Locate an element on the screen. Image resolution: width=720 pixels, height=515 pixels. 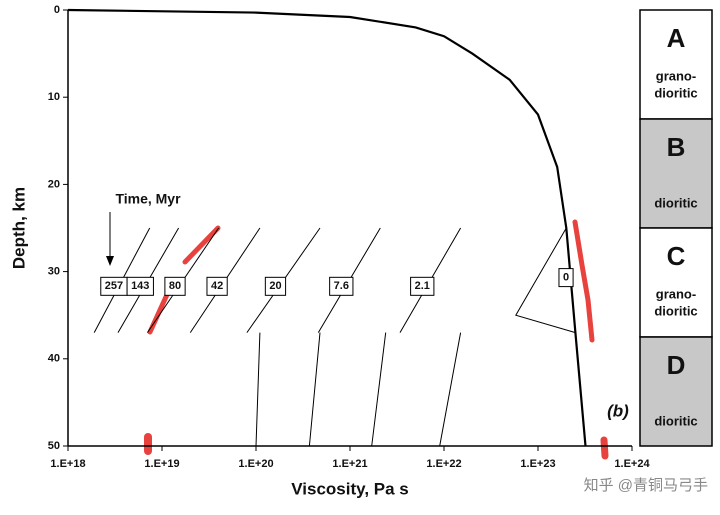
y-tick-label: 10 is located at coordinates (54, 97).